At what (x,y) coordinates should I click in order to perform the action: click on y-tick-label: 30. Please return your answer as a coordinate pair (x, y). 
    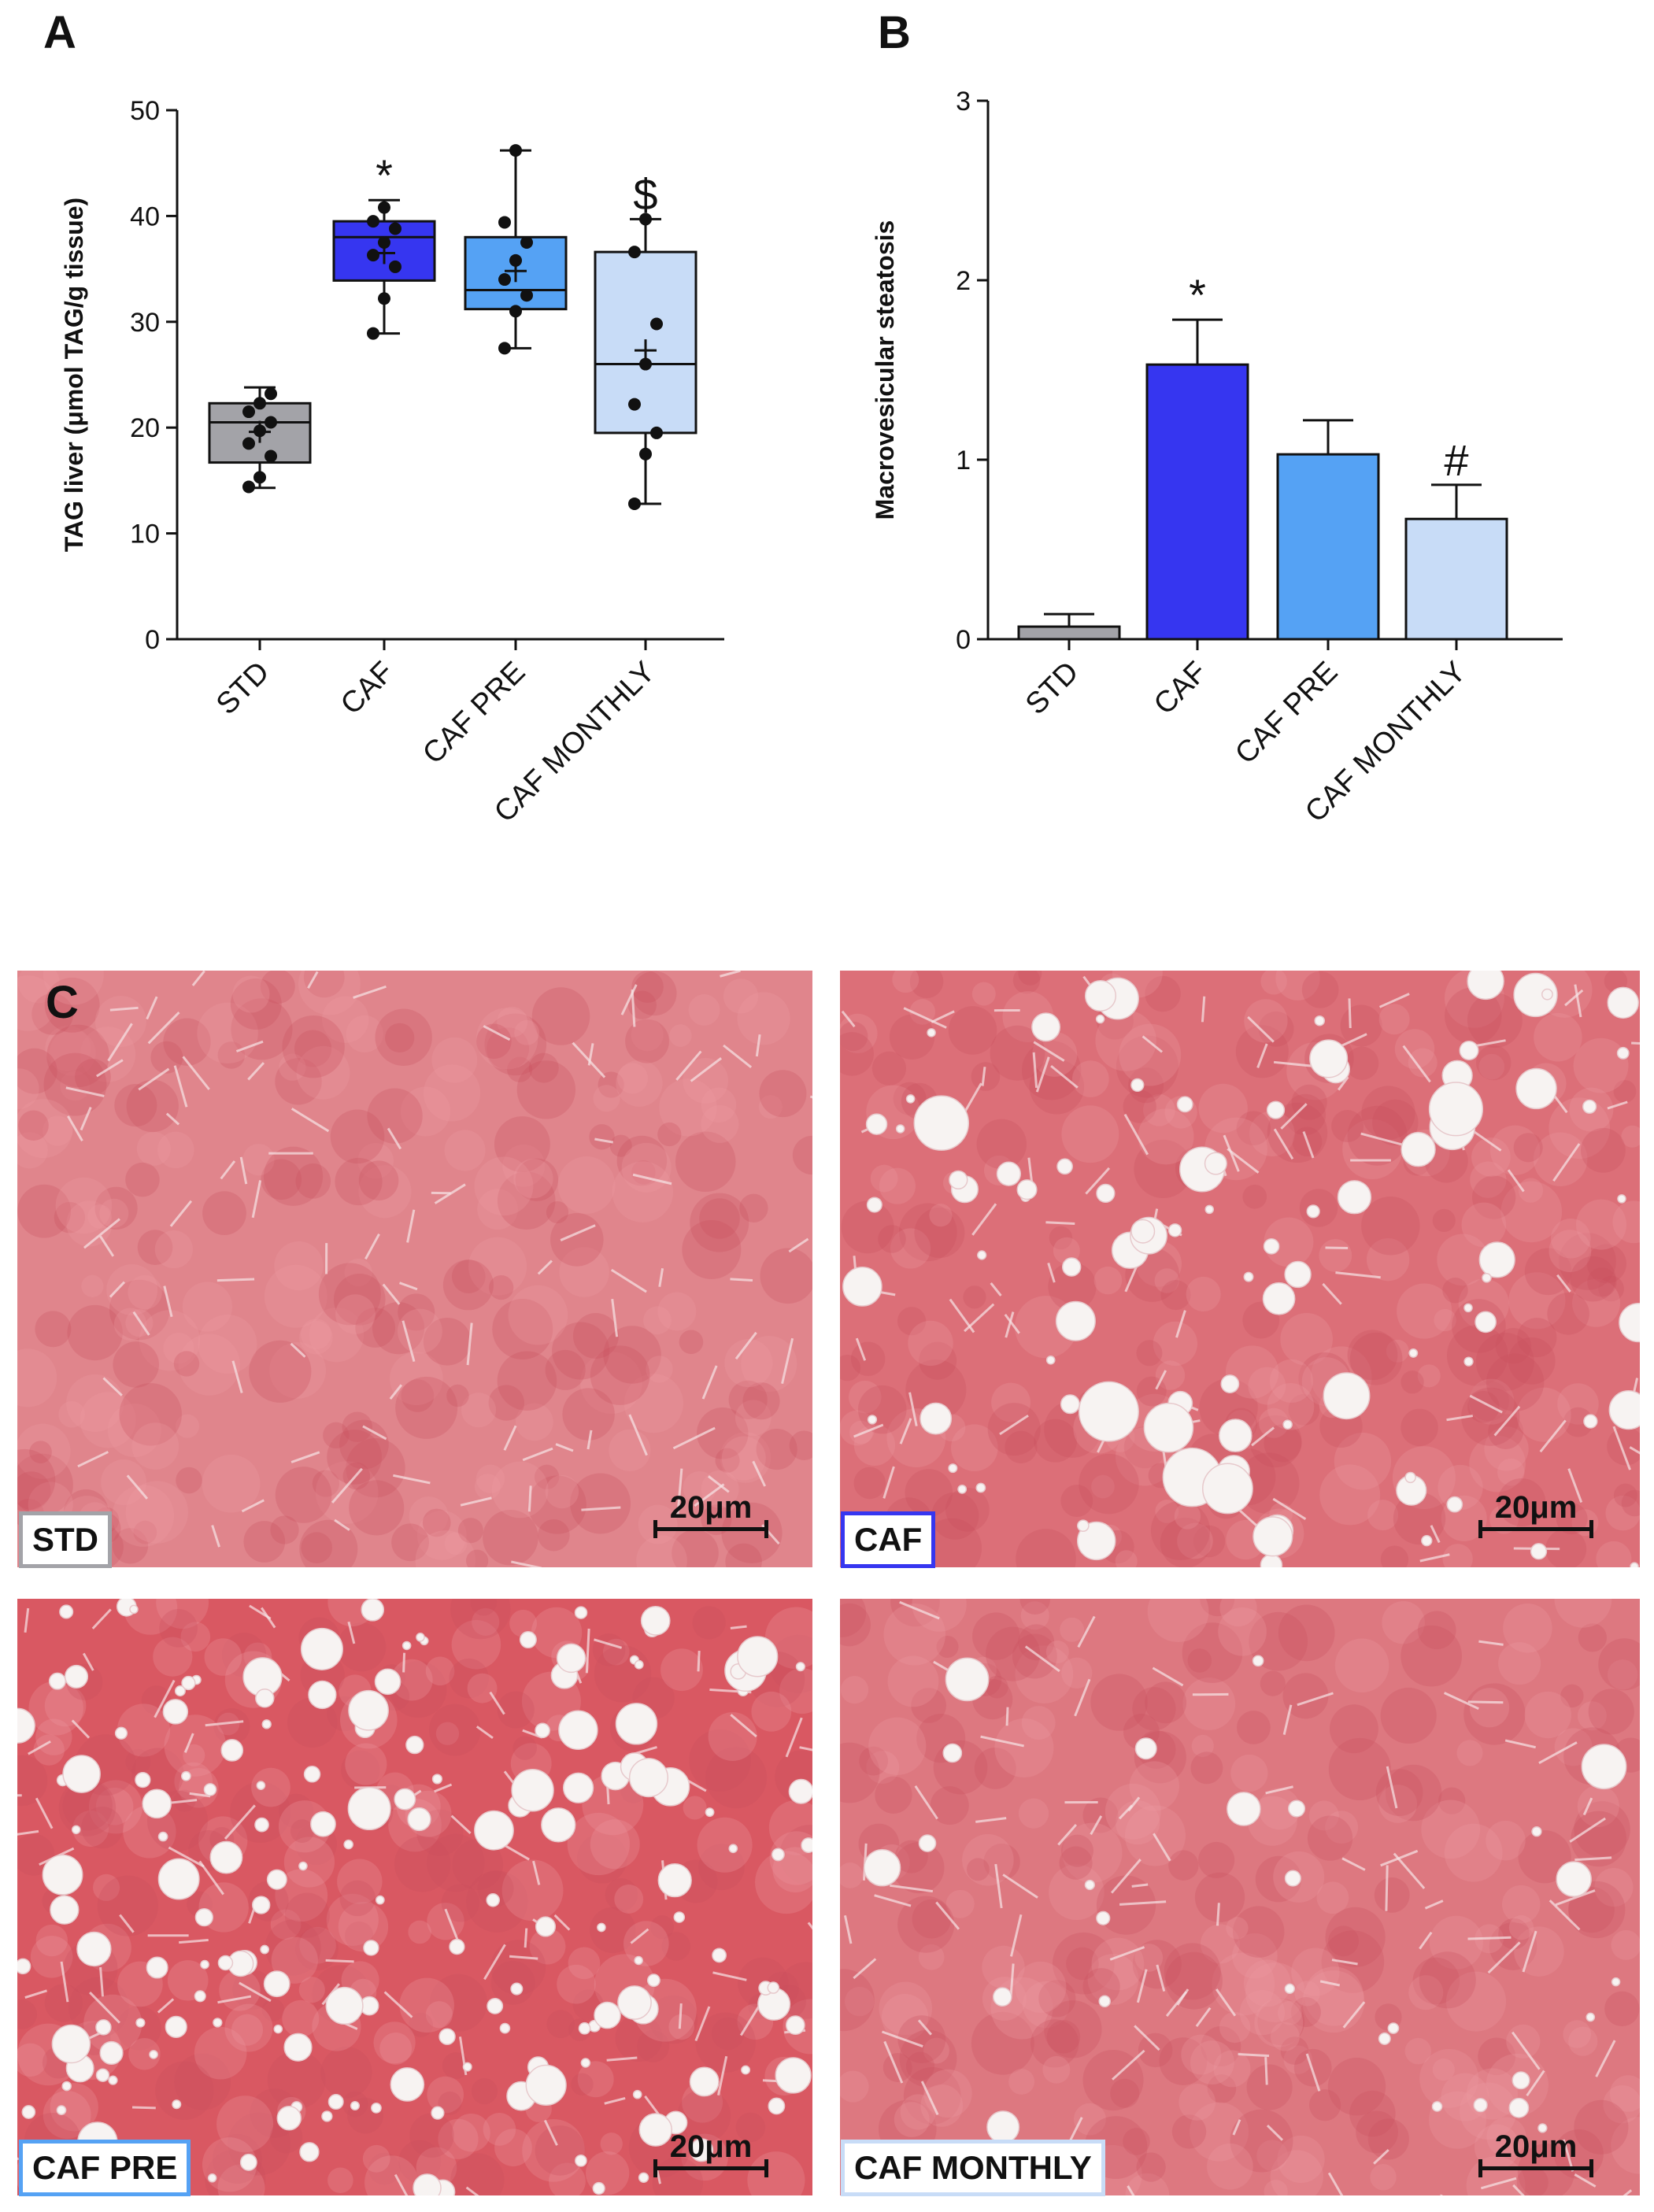
    Looking at the image, I should click on (145, 323).